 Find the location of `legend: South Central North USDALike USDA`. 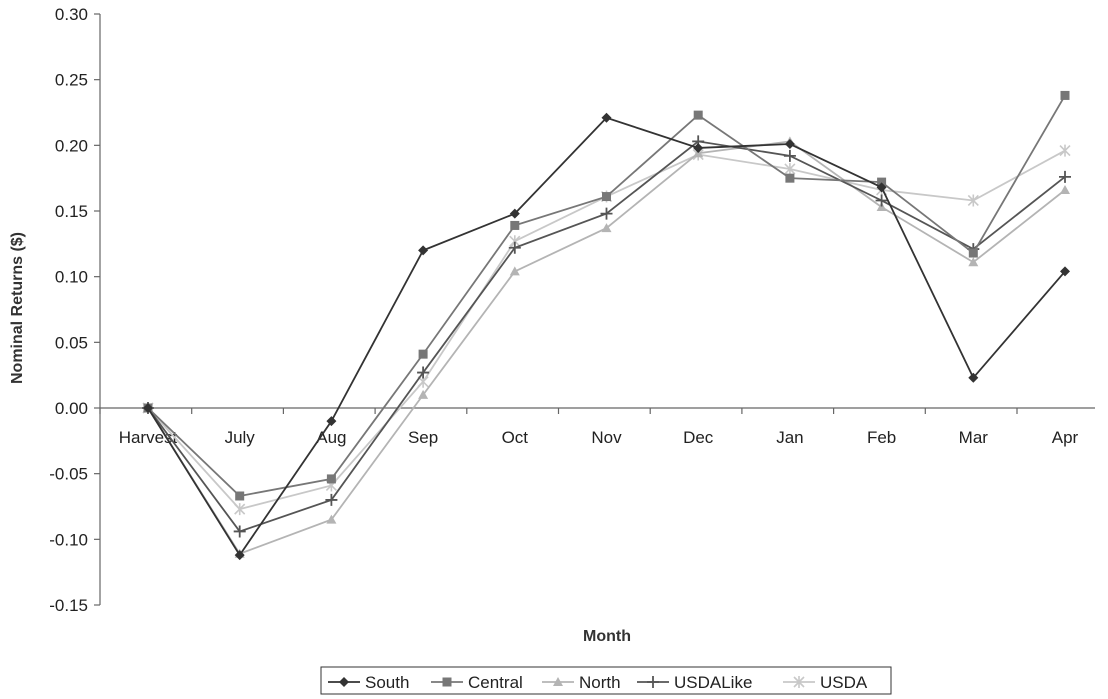

legend: South Central North USDALike USDA is located at coordinates (606, 680).